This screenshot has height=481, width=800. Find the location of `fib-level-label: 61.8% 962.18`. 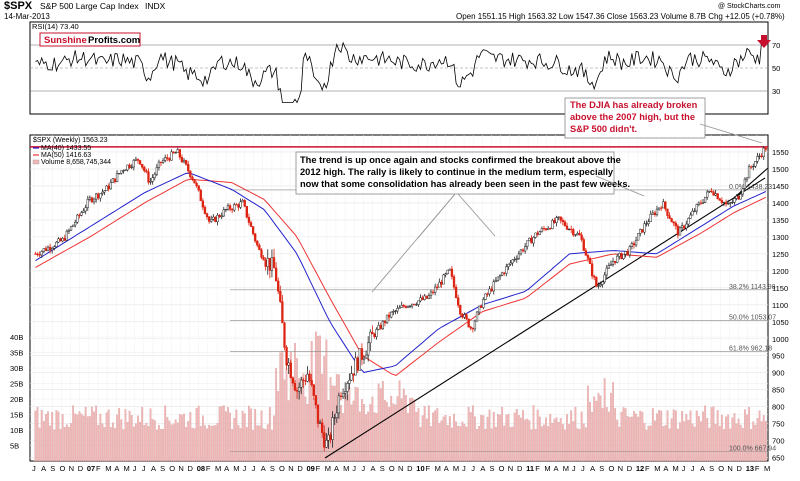

fib-level-label: 61.8% 962.18 is located at coordinates (750, 349).